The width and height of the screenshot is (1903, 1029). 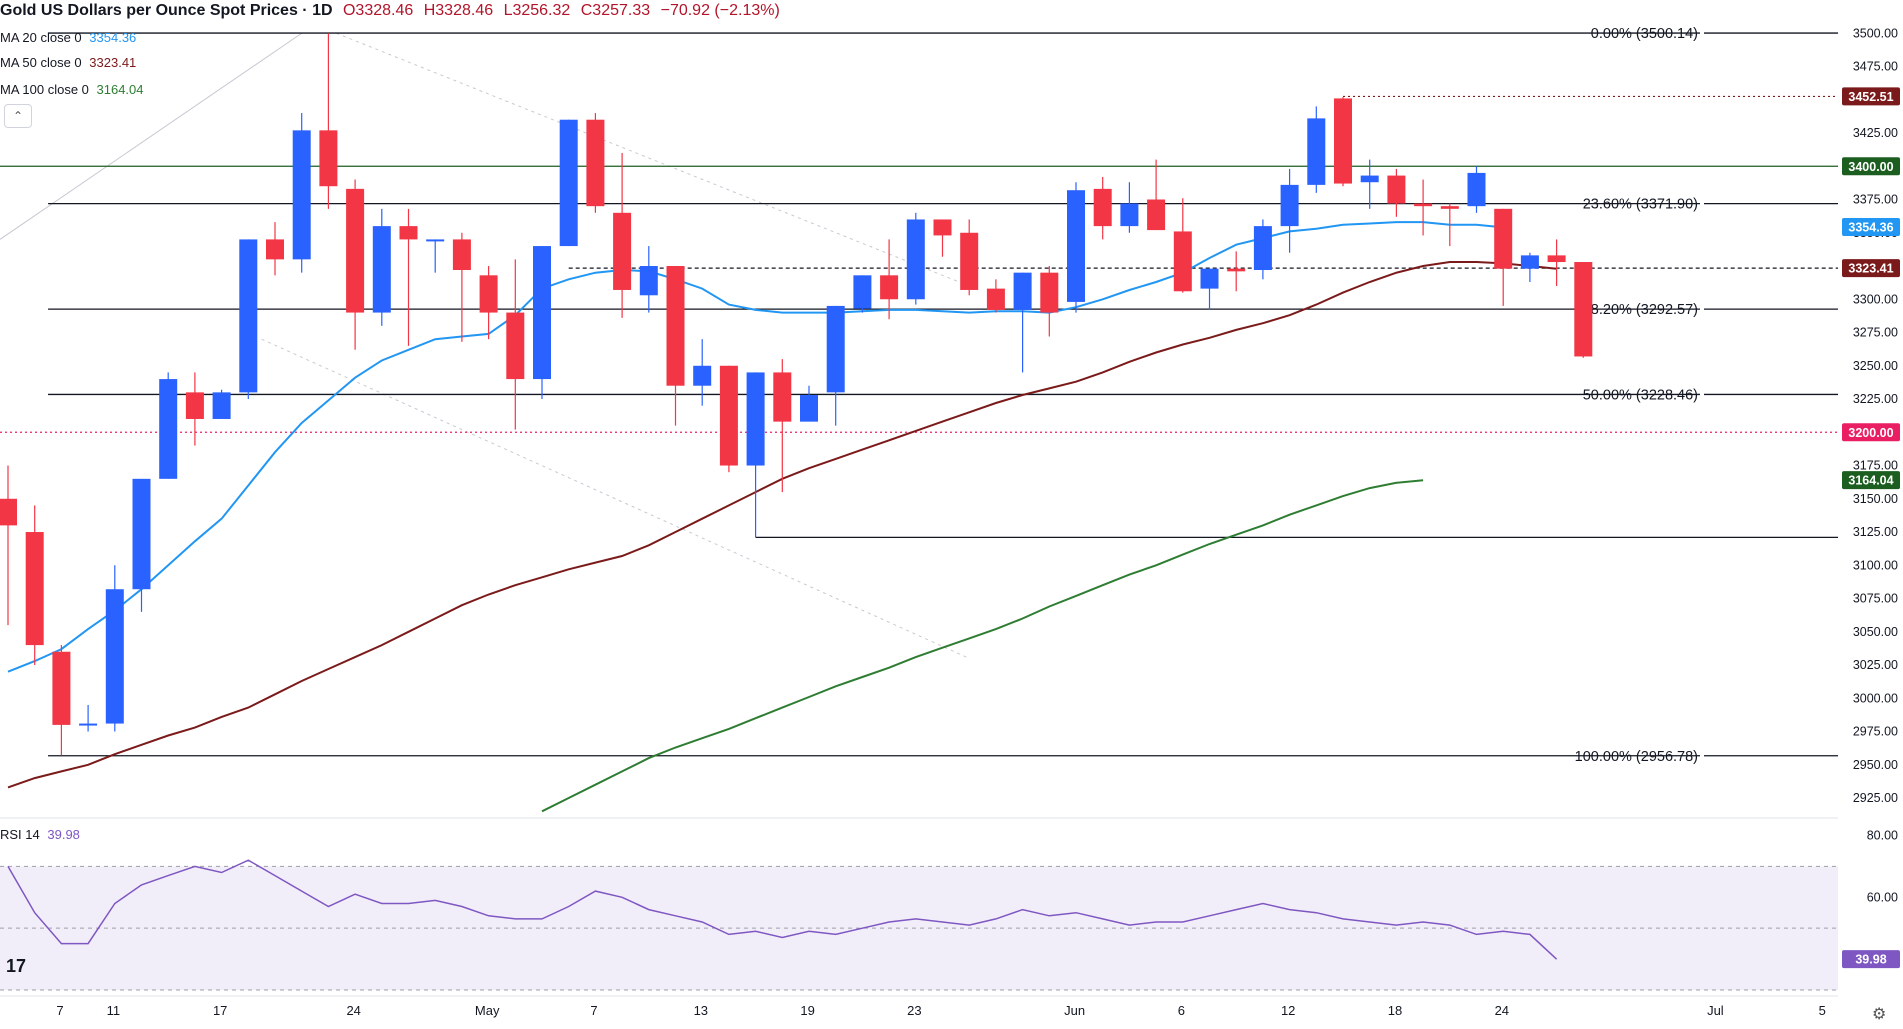 What do you see at coordinates (458, 10) in the screenshot?
I see `ohlc-high: H3328.46` at bounding box center [458, 10].